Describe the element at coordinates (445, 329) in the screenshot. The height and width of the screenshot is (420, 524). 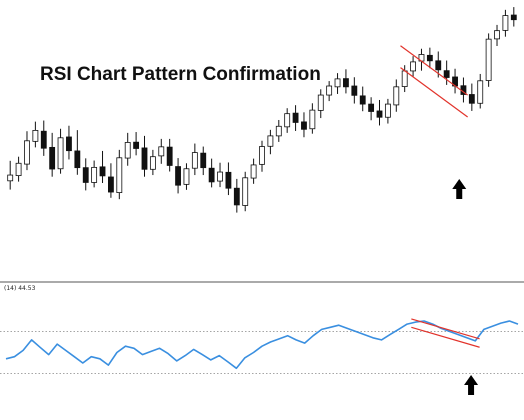
I see `rsi-trendline-upper` at that location.